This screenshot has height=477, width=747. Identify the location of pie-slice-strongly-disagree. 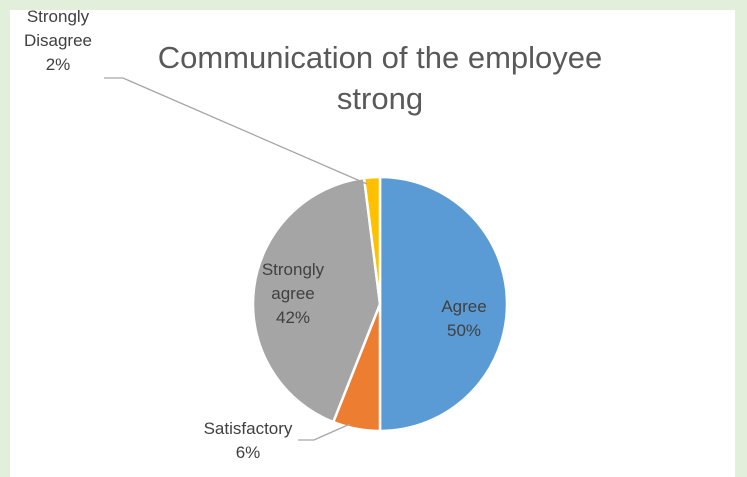
(372, 240).